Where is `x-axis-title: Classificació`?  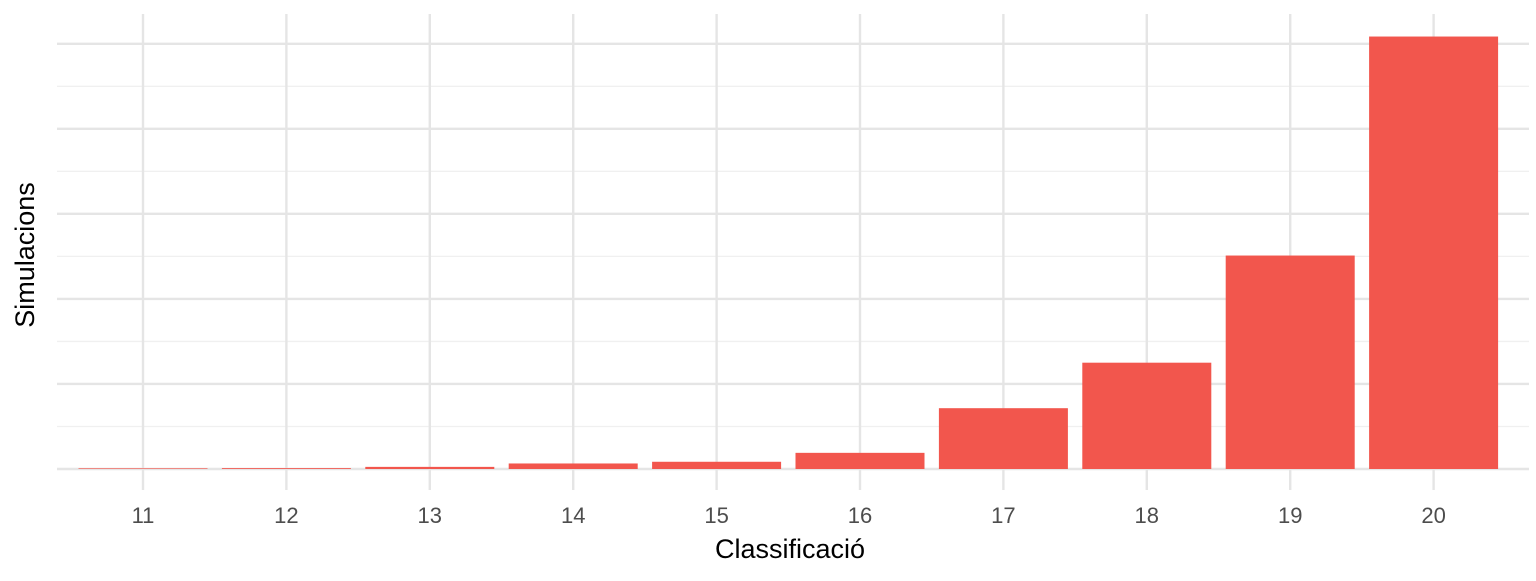 x-axis-title: Classificació is located at coordinates (790, 549).